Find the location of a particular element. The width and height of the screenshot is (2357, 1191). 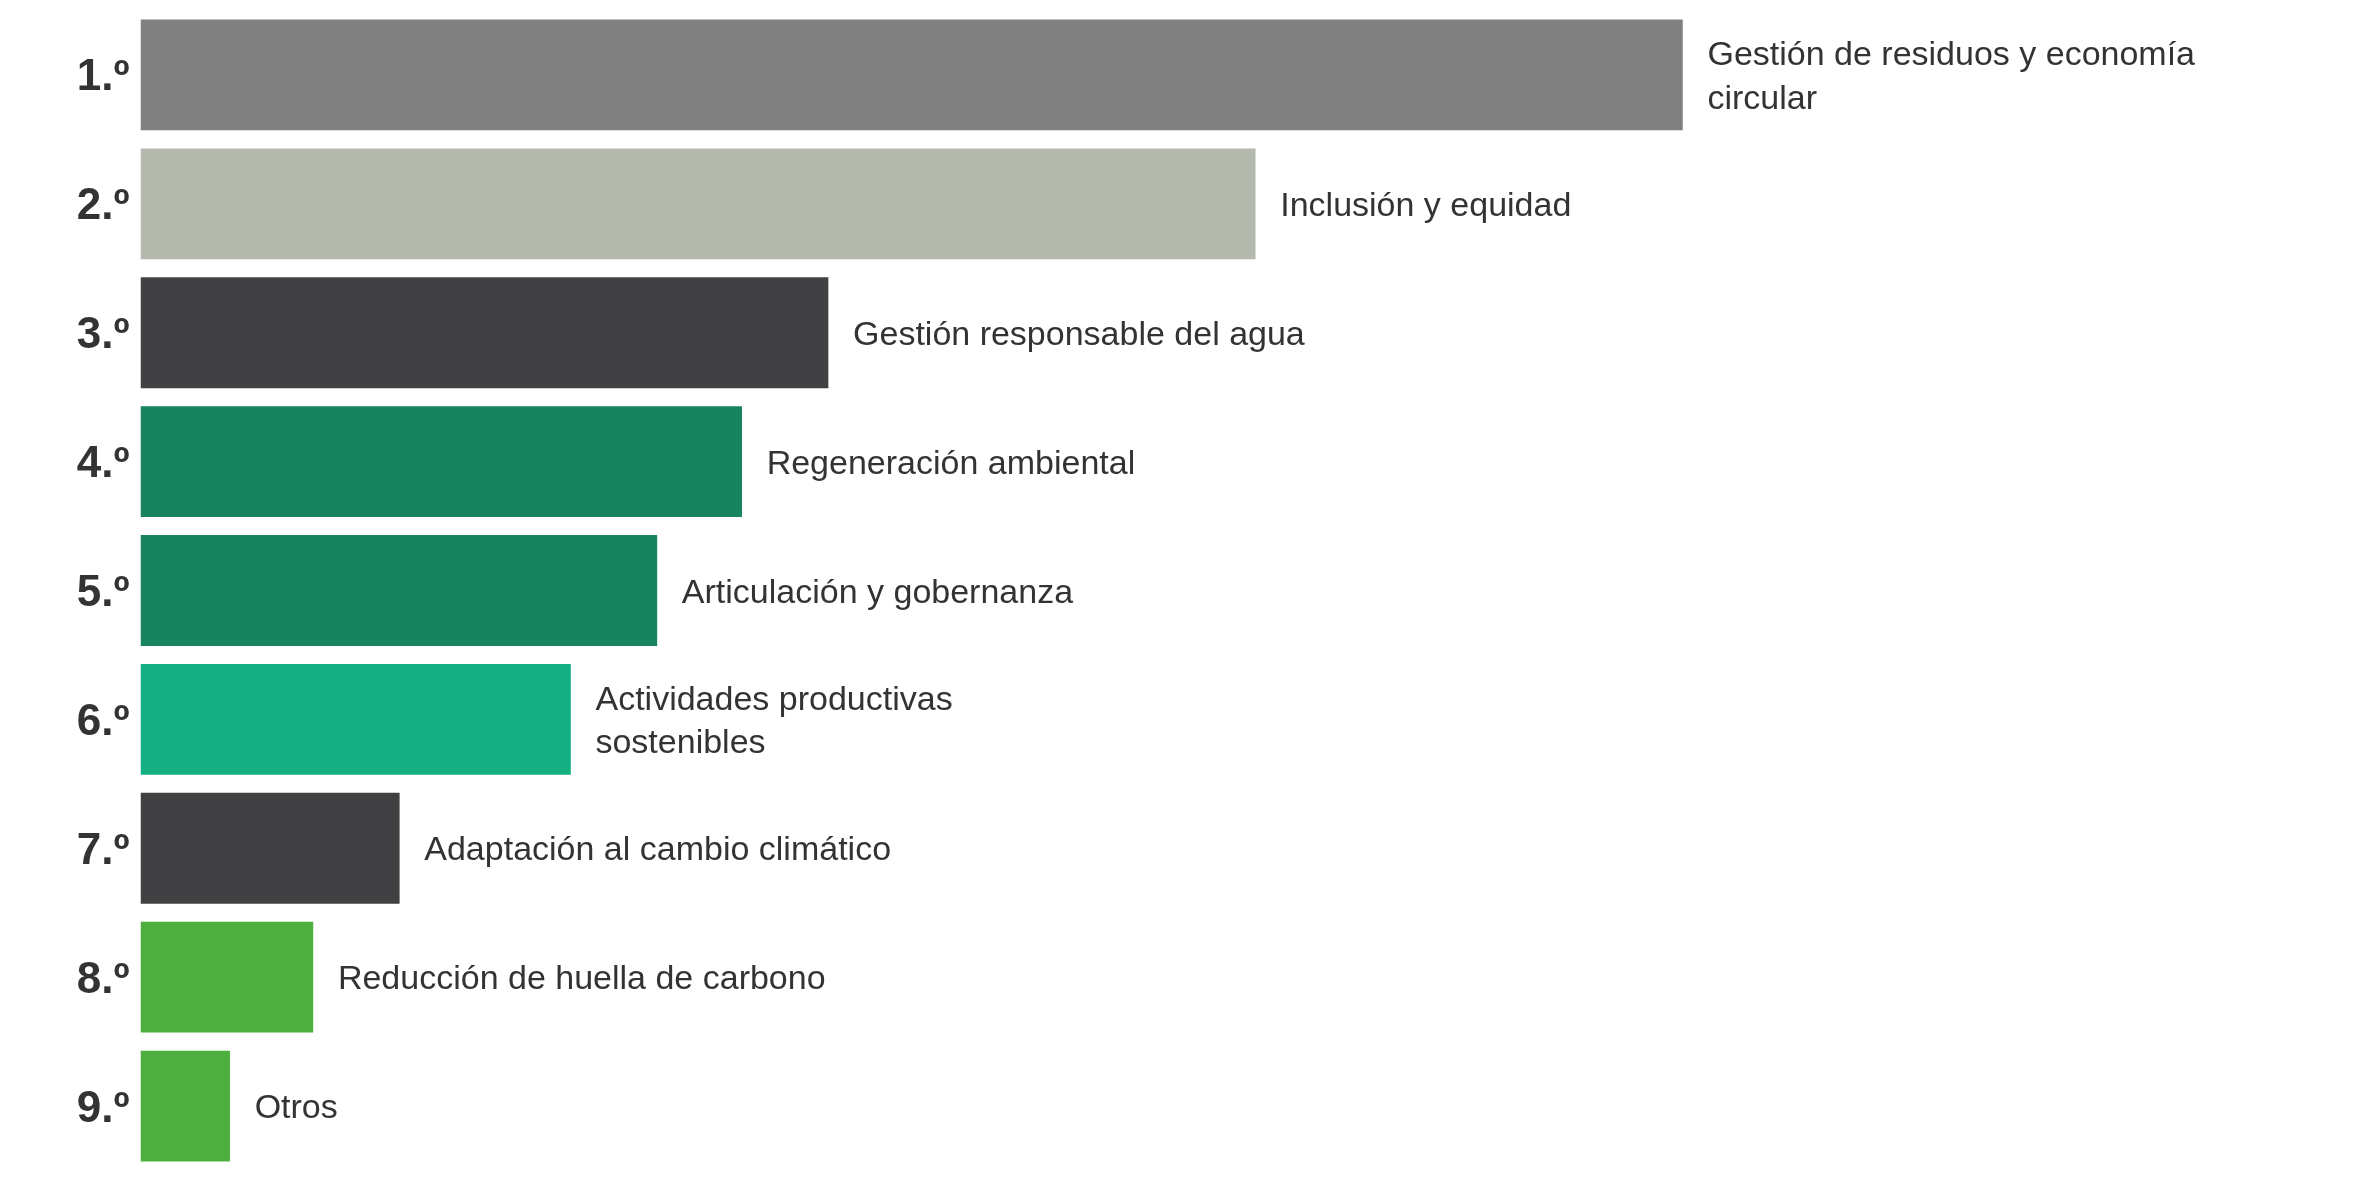

annotation: Gestión responsable del agua is located at coordinates (1079, 332).